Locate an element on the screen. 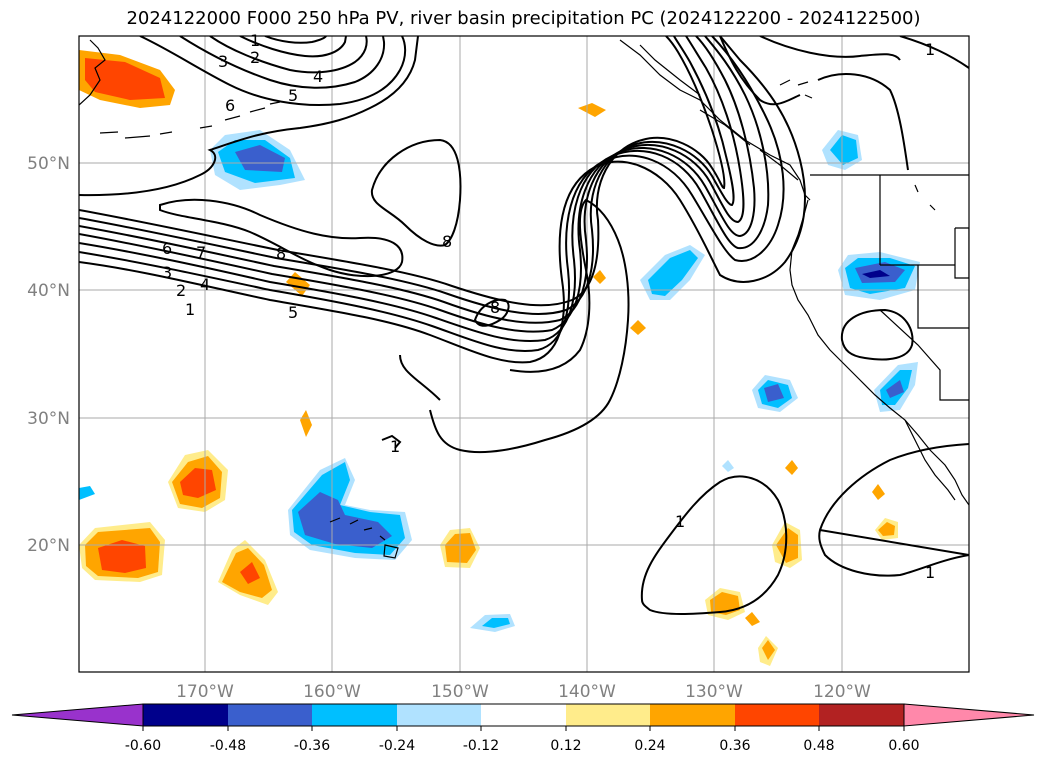  baja-coast is located at coordinates (930, 460).